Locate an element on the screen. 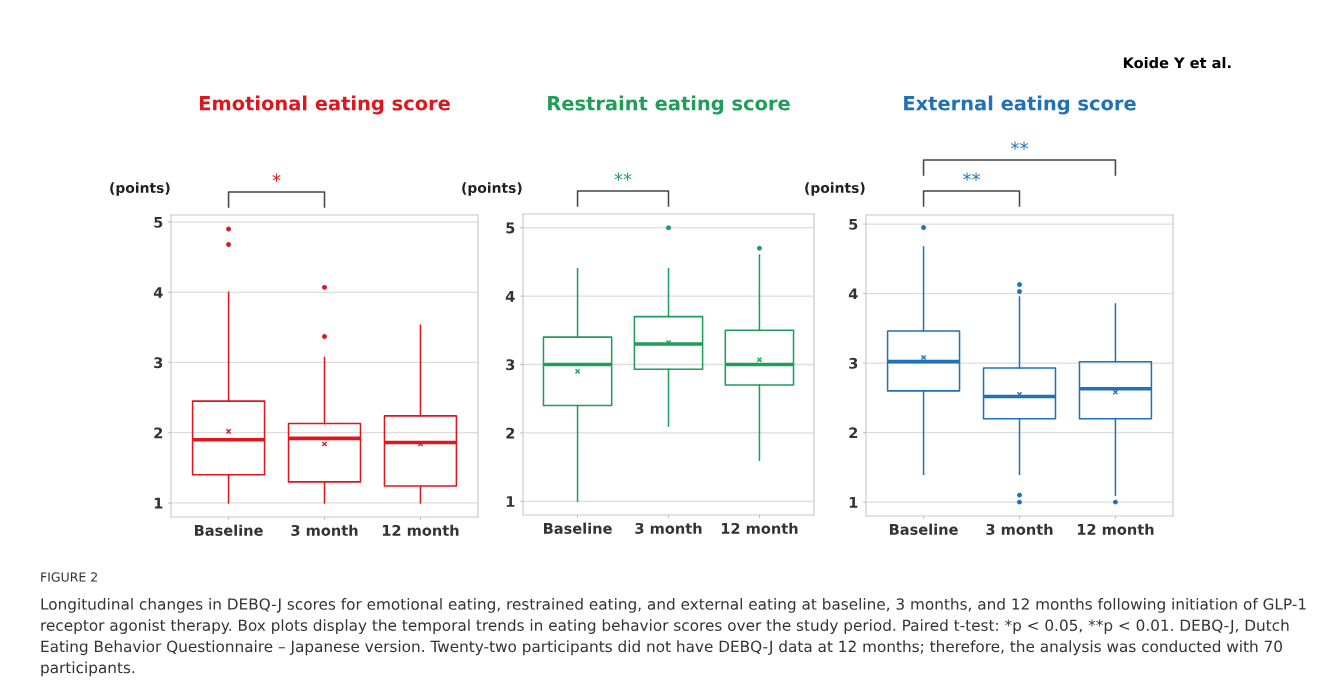 This screenshot has width=1322, height=694. chart-title: Restraint eating score is located at coordinates (669, 105).